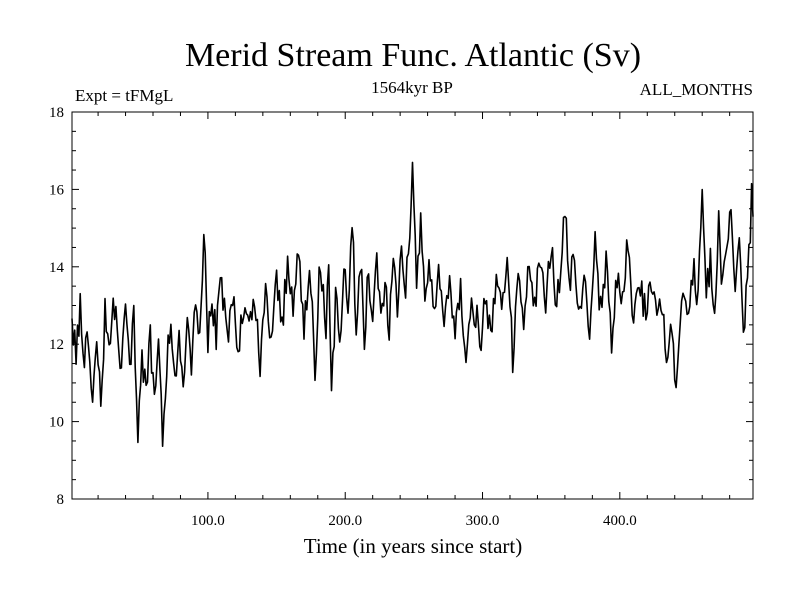  Describe the element at coordinates (61, 500) in the screenshot. I see `y-tick-label: 8` at that location.